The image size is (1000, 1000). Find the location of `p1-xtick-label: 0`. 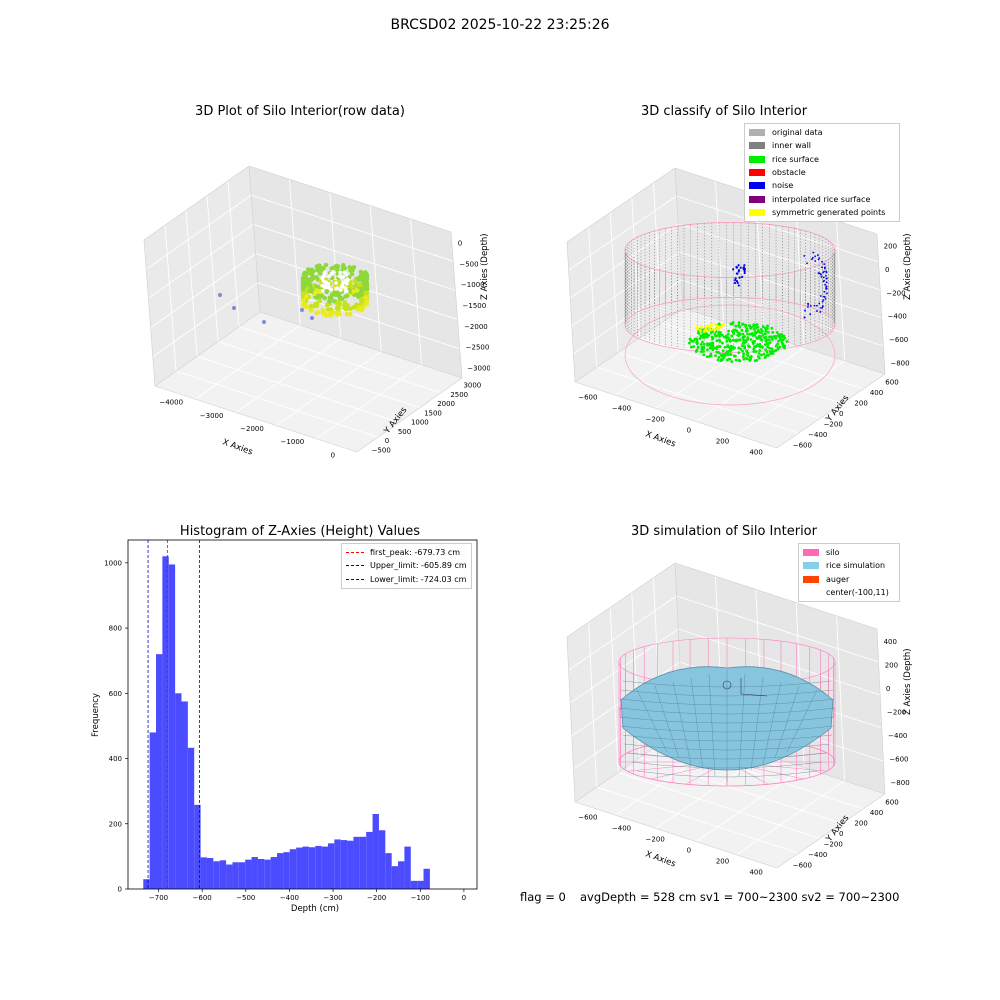

p1-xtick-label: 0 is located at coordinates (333, 455).